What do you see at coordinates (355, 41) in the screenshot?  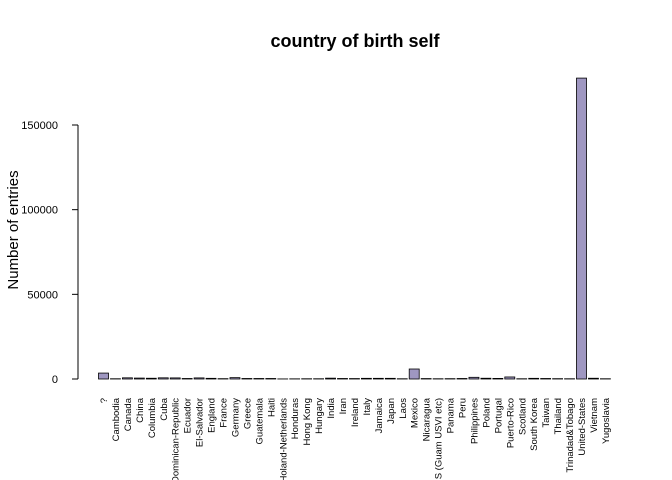 I see `chart-title: country of birth self` at bounding box center [355, 41].